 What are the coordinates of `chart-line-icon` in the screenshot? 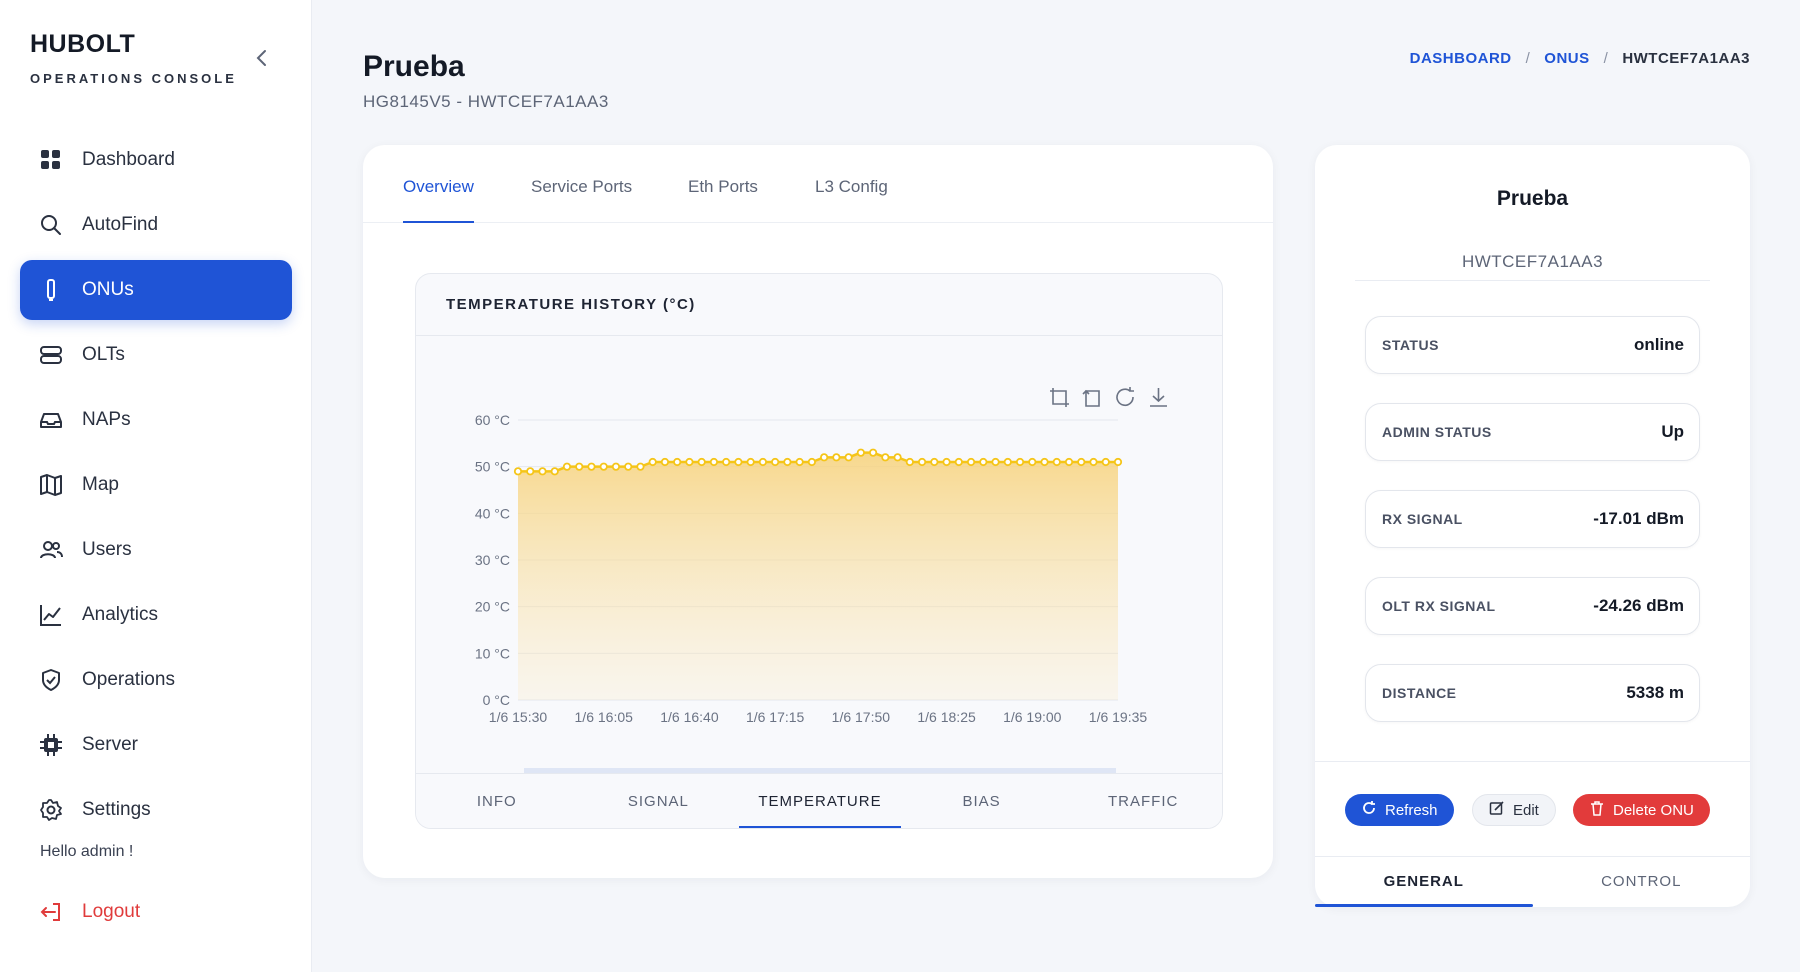 It's located at (51, 615).